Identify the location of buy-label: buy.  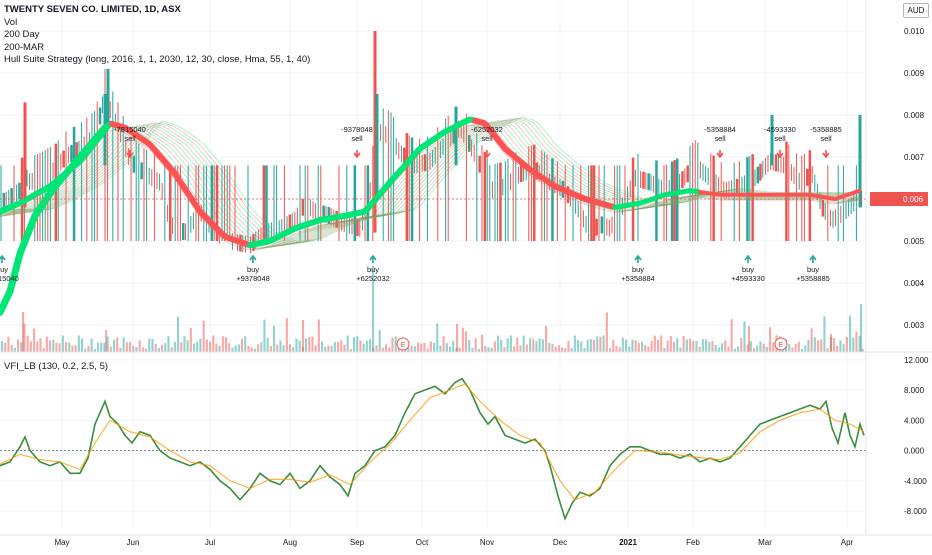
(813, 269).